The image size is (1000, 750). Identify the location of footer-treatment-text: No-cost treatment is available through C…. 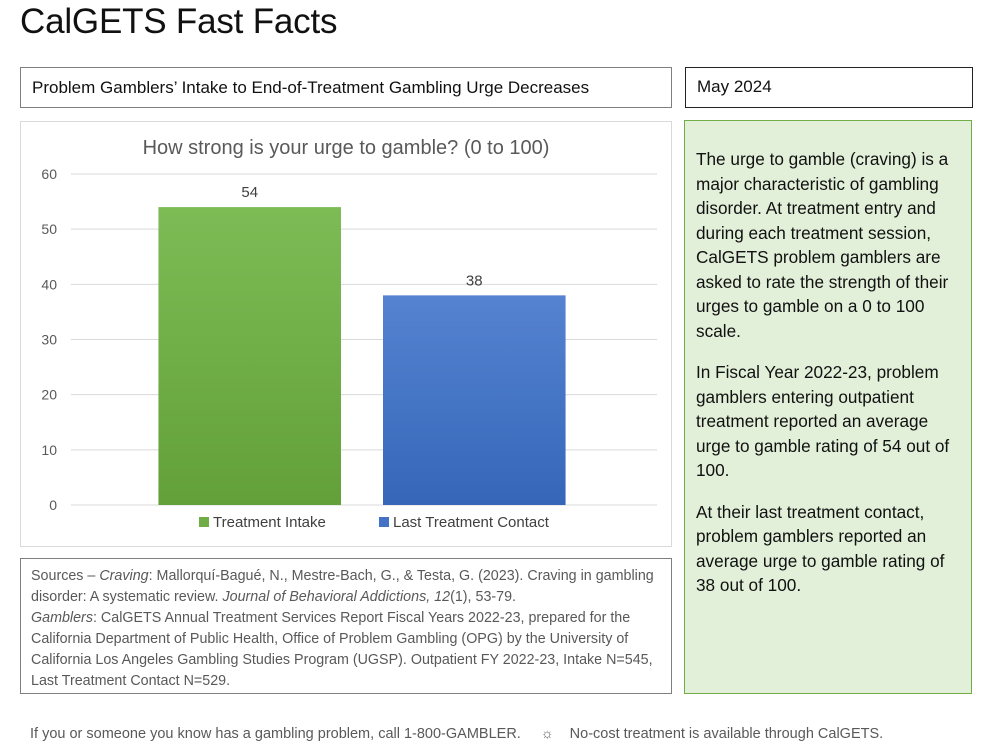
(726, 734).